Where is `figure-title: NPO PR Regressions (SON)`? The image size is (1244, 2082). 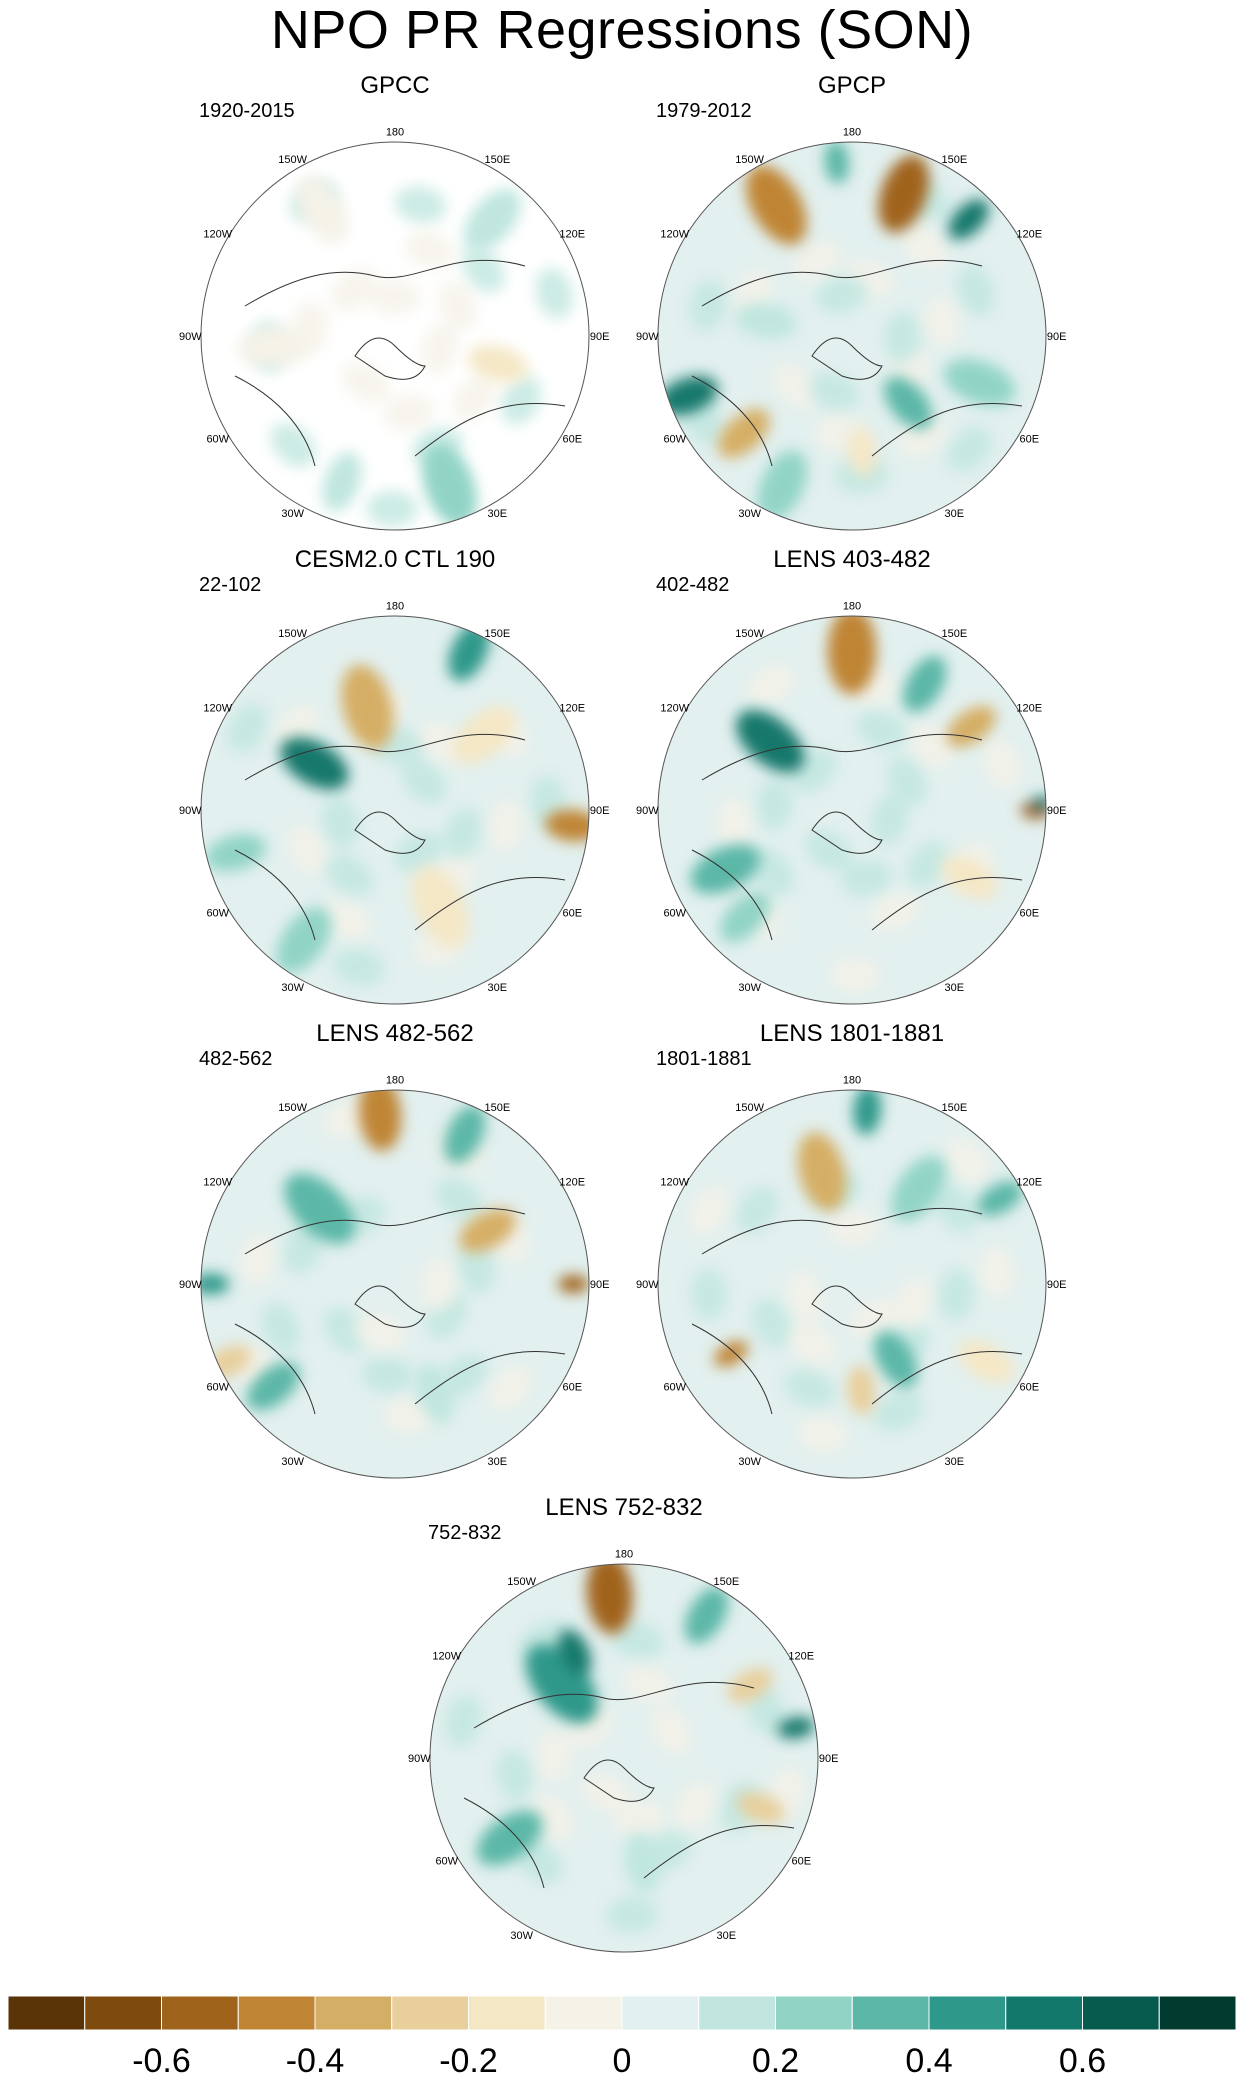 figure-title: NPO PR Regressions (SON) is located at coordinates (622, 30).